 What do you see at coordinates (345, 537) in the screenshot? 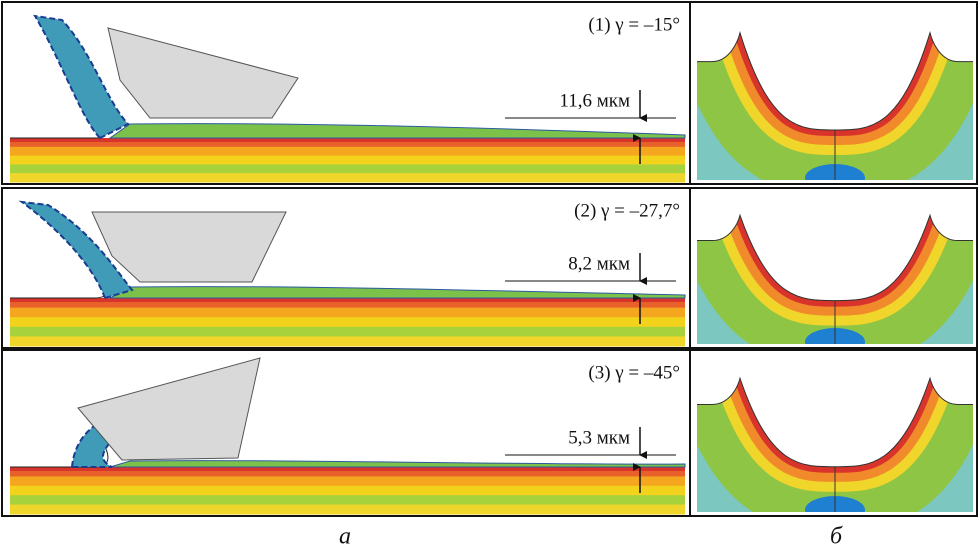
I see `caption-a: а` at bounding box center [345, 537].